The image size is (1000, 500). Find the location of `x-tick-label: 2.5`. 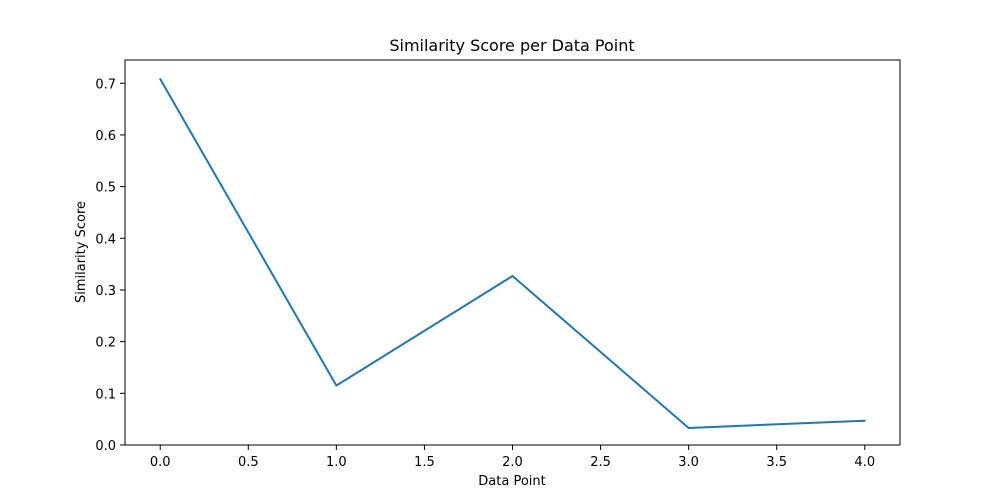

x-tick-label: 2.5 is located at coordinates (600, 462).